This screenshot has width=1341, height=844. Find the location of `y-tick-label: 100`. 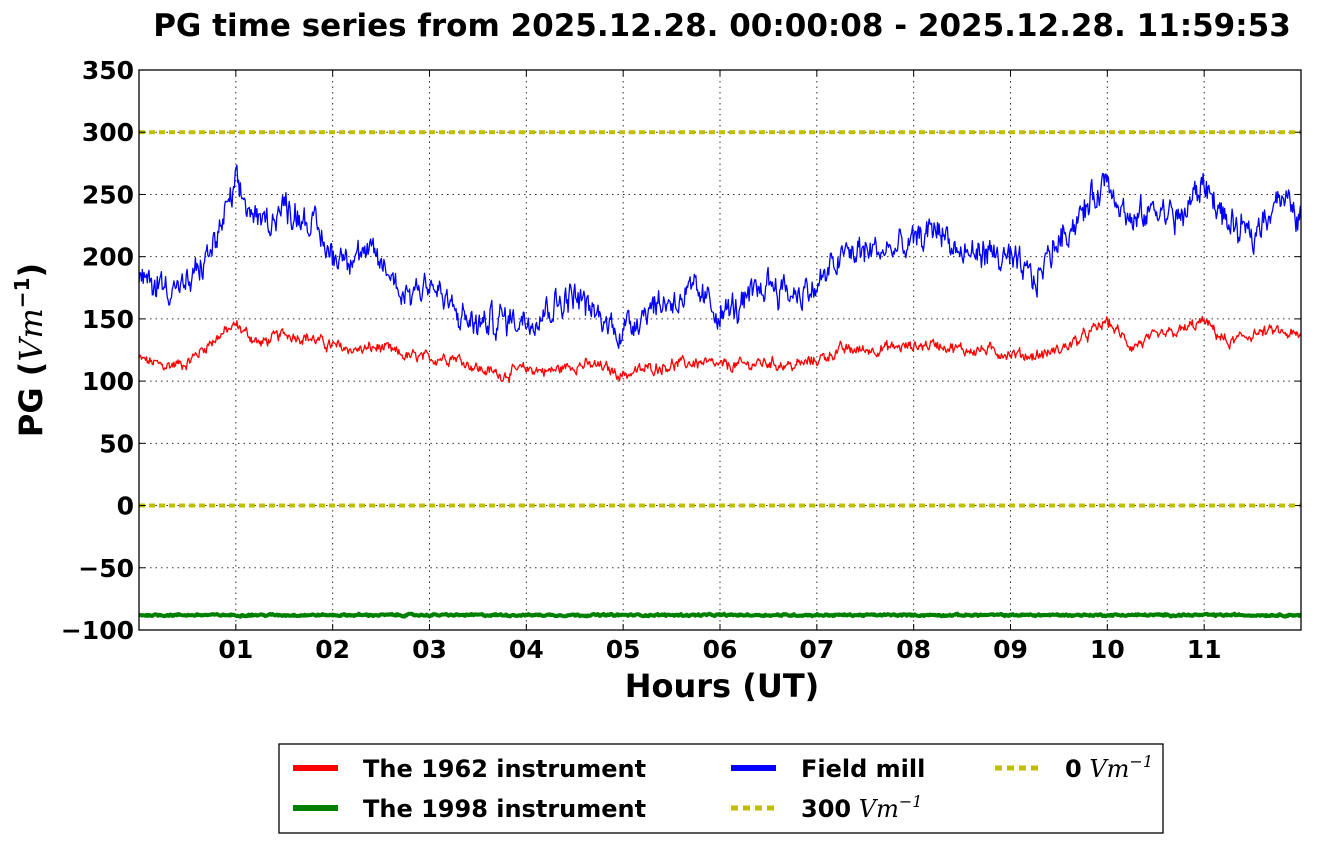

y-tick-label: 100 is located at coordinates (108, 381).